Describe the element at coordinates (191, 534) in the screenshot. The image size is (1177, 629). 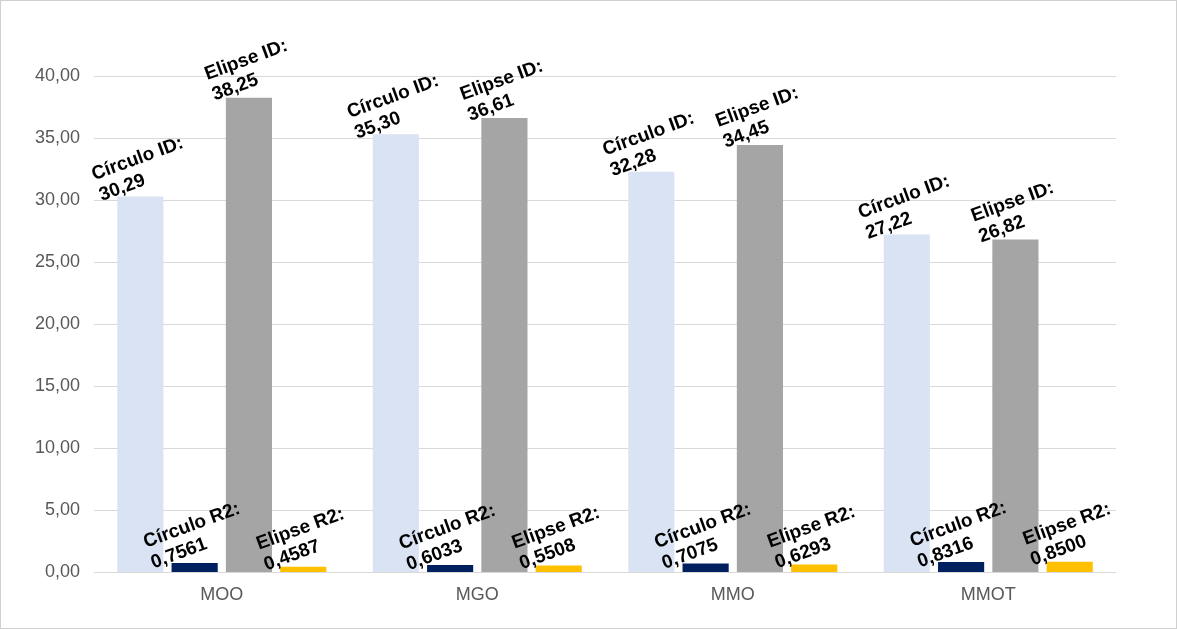
I see `data-label: Círculo R2: 0,7561` at that location.